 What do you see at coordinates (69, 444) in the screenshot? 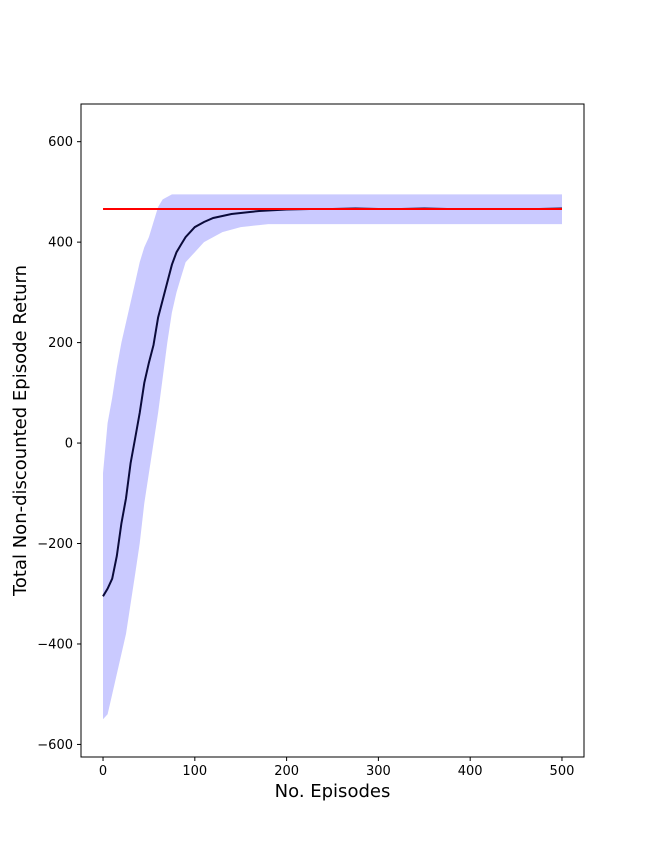
I see `y-tick-label: 0` at bounding box center [69, 444].